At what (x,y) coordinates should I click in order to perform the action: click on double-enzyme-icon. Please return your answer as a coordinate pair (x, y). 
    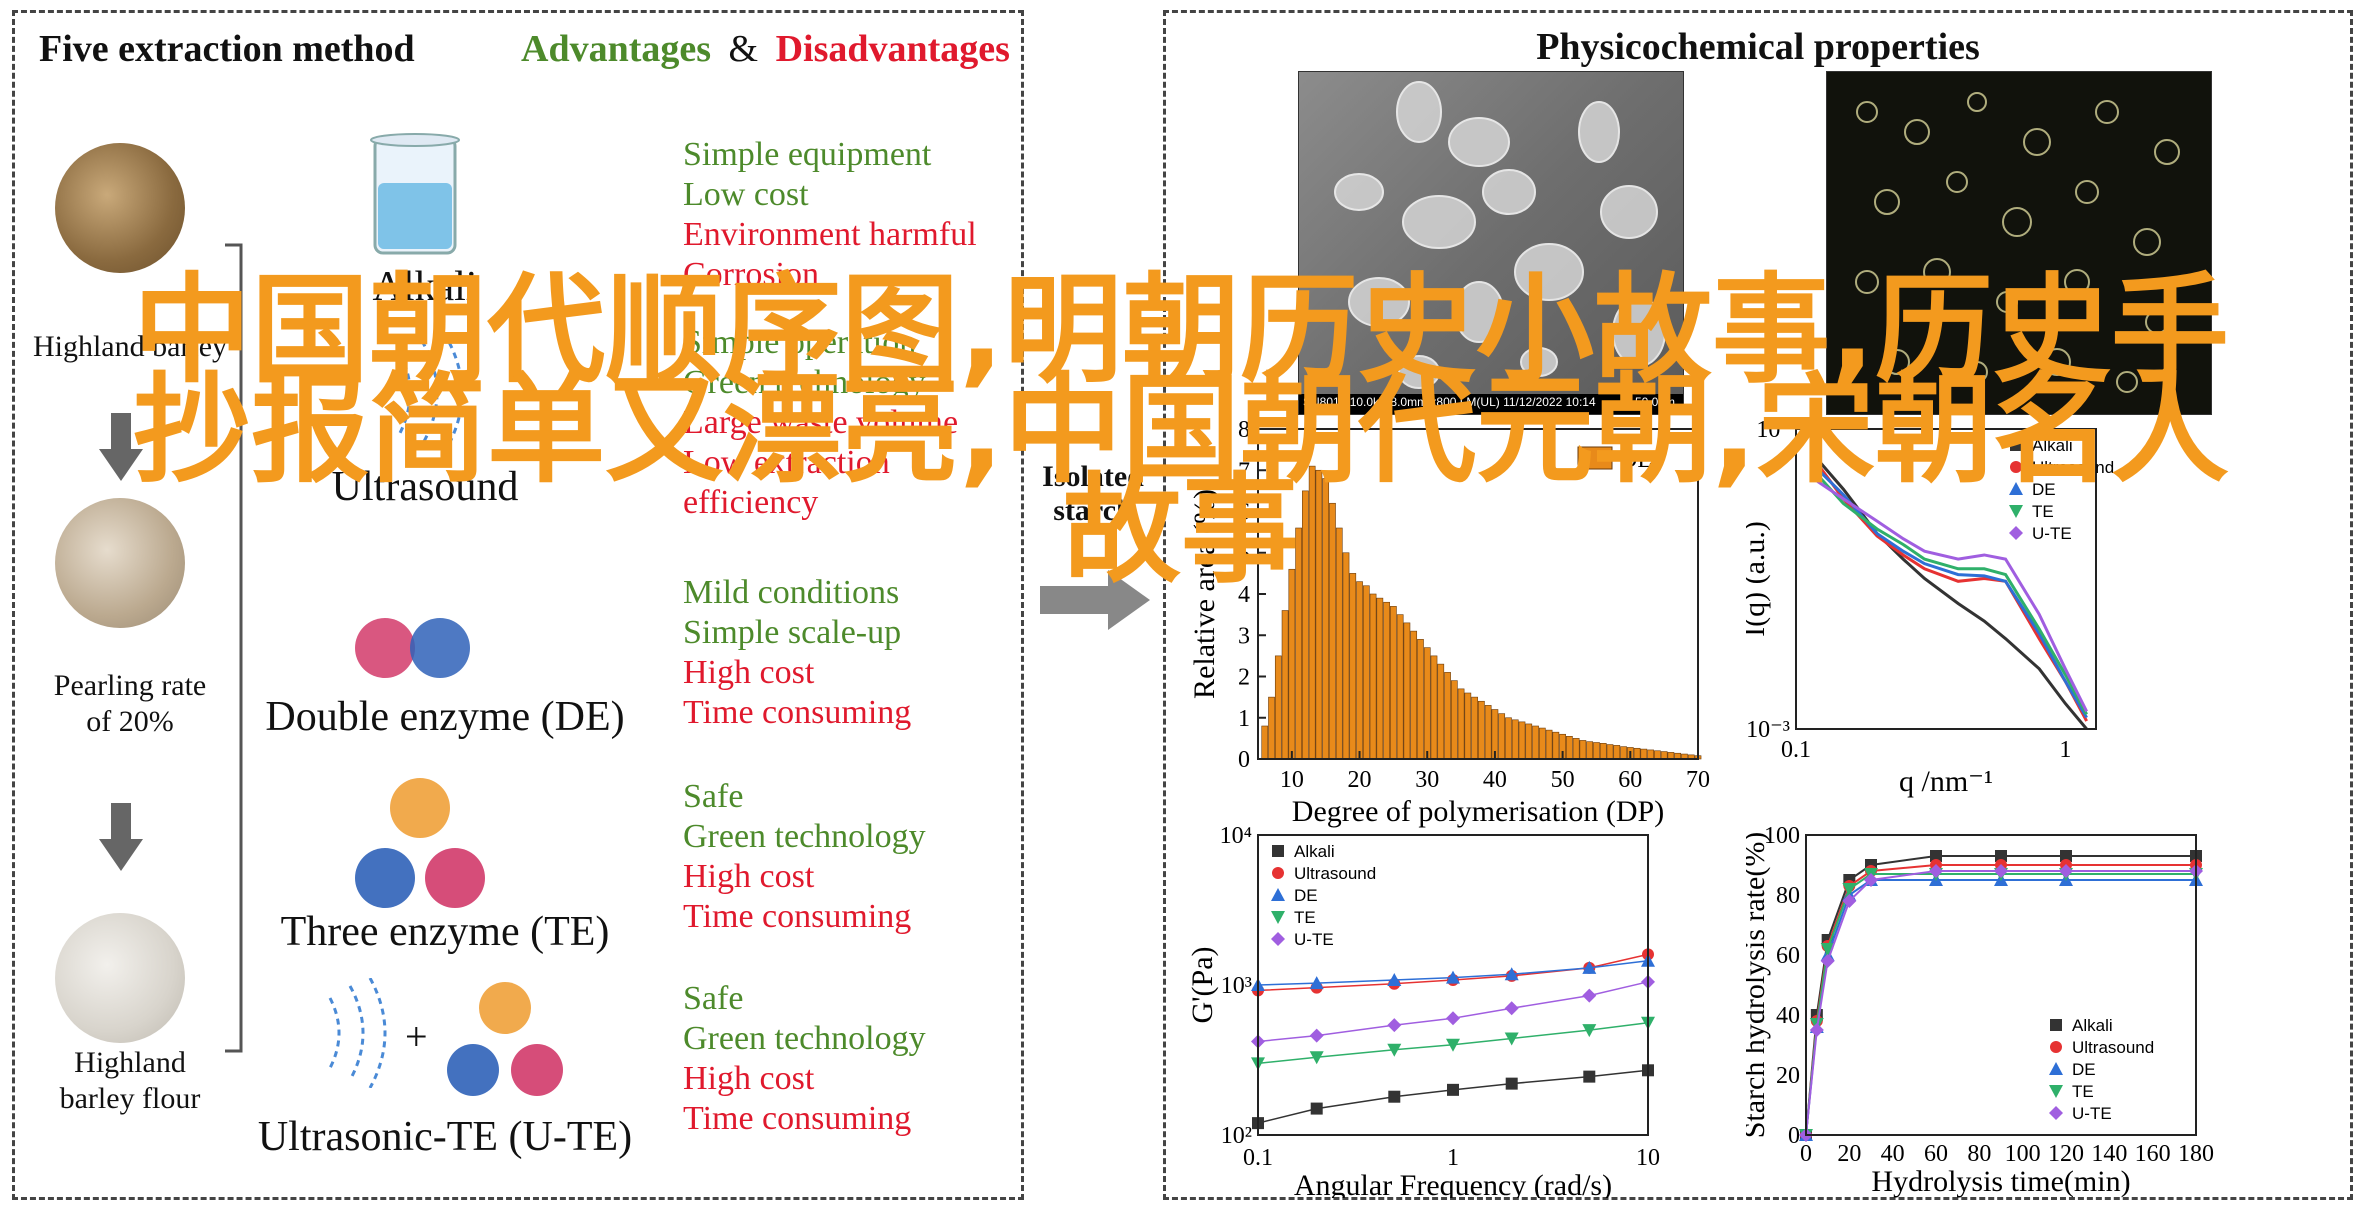
    Looking at the image, I should click on (412, 648).